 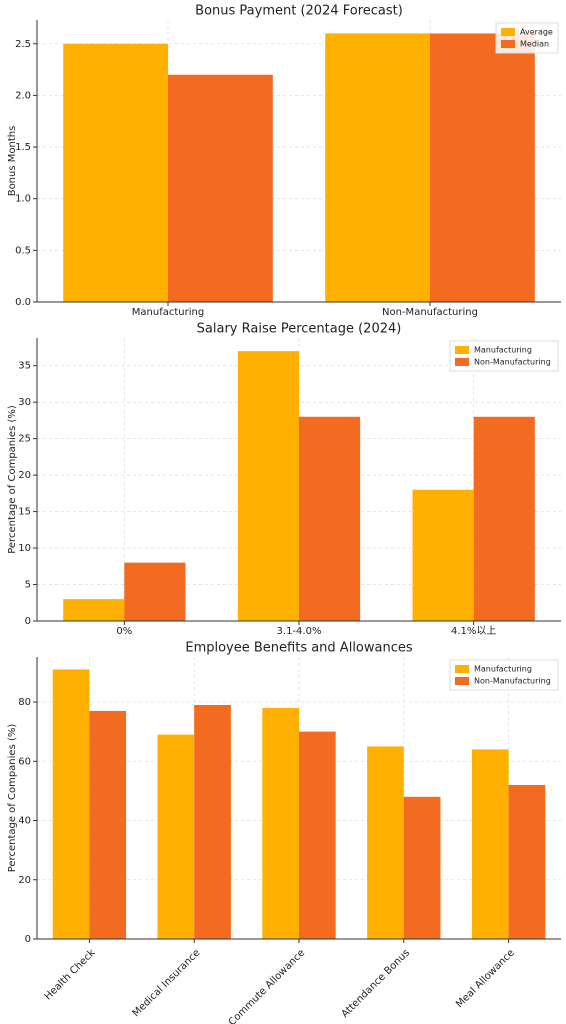 I want to click on y-tick-label: 60, so click(x=24, y=761).